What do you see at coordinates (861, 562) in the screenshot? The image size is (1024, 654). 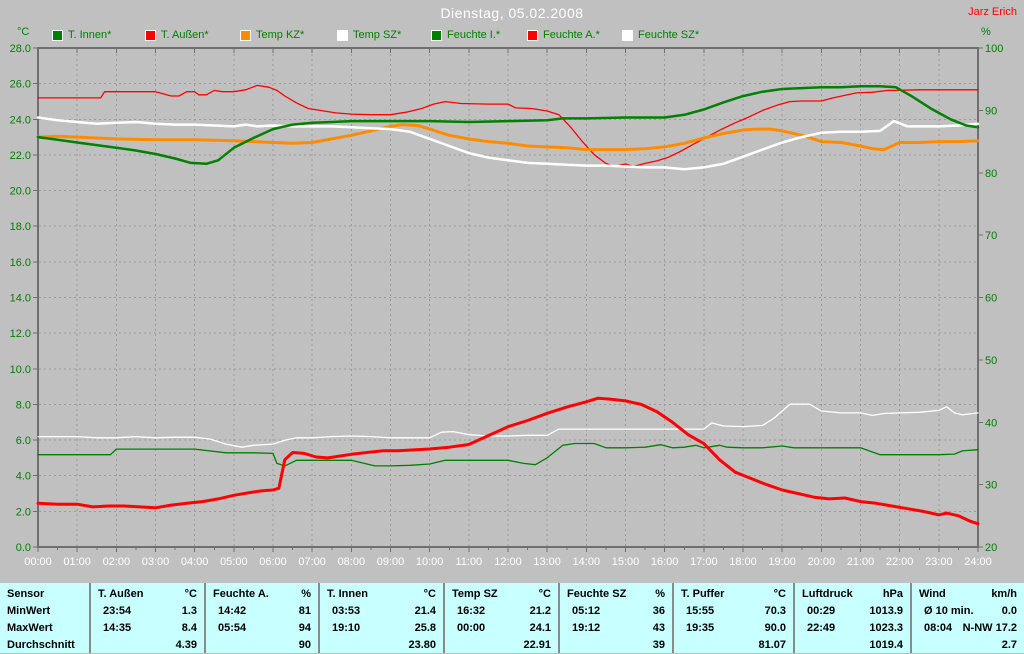 I see `x-axis-tick: 21:00` at bounding box center [861, 562].